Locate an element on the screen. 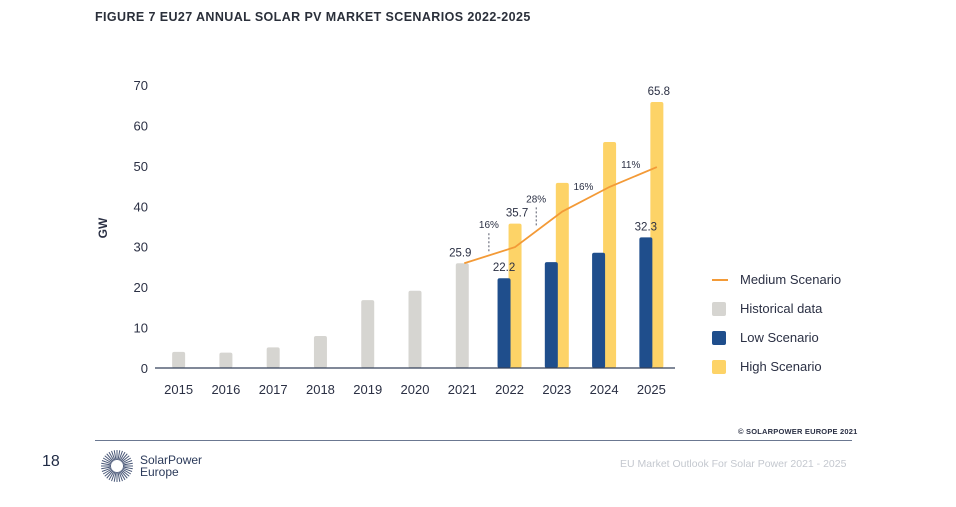 This screenshot has width=956, height=507. legend-line-swatch is located at coordinates (720, 279).